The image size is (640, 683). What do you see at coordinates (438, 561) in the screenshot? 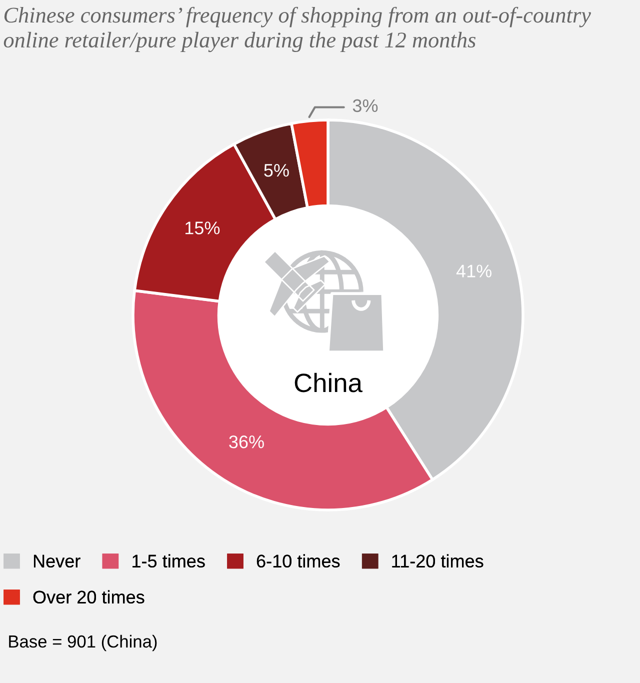
I see `legend-label: 11-20 times` at bounding box center [438, 561].